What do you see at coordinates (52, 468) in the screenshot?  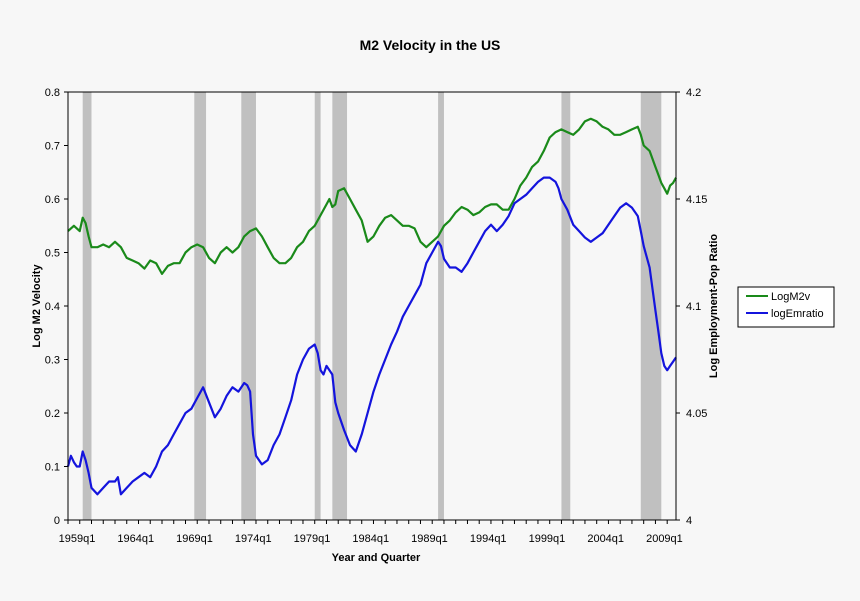 I see `y-tick-label: 0.1` at bounding box center [52, 468].